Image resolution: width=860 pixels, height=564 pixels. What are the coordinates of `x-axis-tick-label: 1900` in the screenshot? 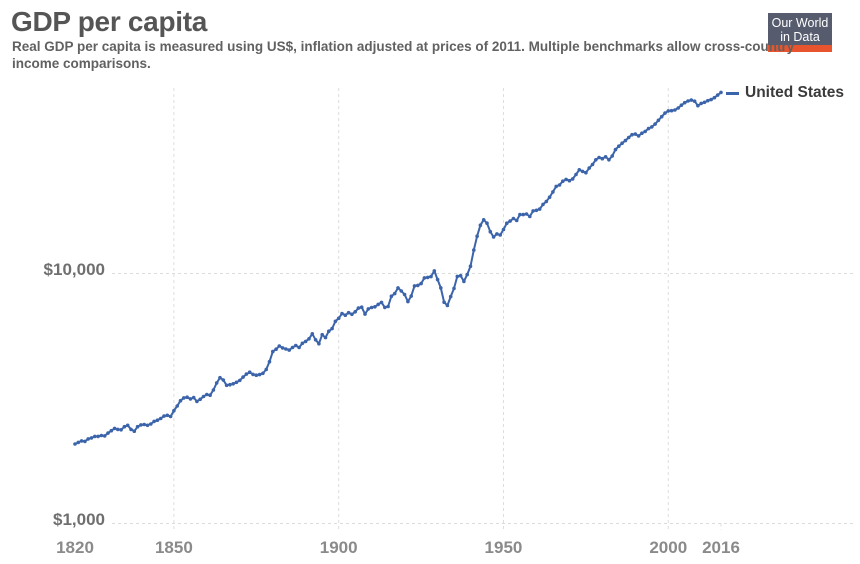 It's located at (338, 547).